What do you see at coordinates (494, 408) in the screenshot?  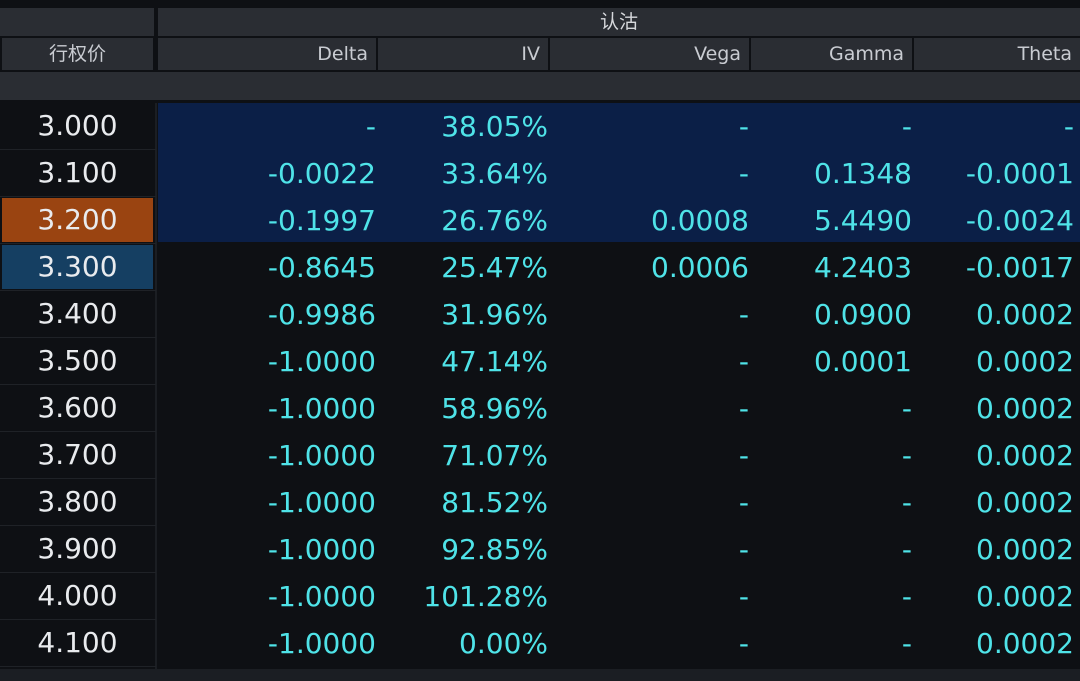 I see `iv-cell: 58.96%` at bounding box center [494, 408].